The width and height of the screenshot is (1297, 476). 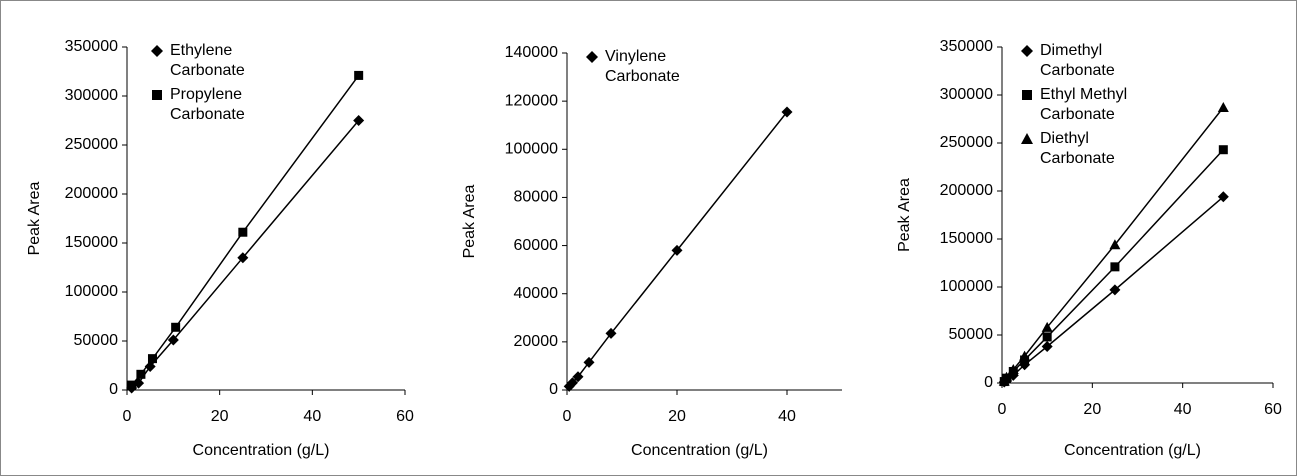 I want to click on legend-entry: Vinylene Carbonate, so click(x=645, y=67).